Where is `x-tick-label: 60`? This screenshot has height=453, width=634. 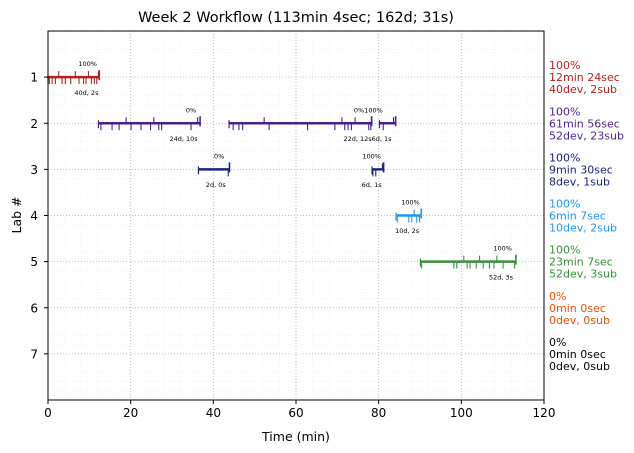
x-tick-label: 60 is located at coordinates (295, 413).